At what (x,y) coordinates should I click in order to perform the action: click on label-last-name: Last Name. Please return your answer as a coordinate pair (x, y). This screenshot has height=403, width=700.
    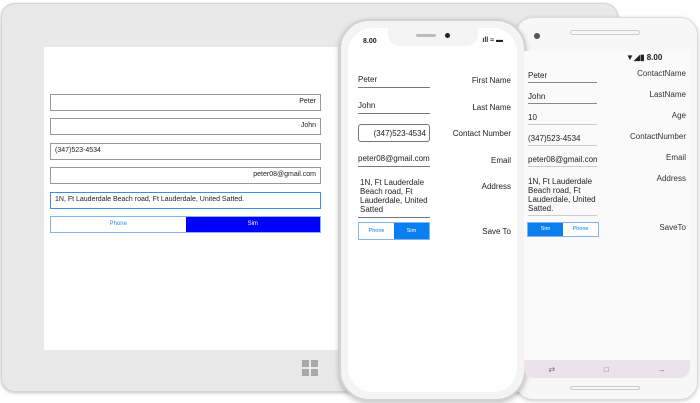
    Looking at the image, I should click on (491, 107).